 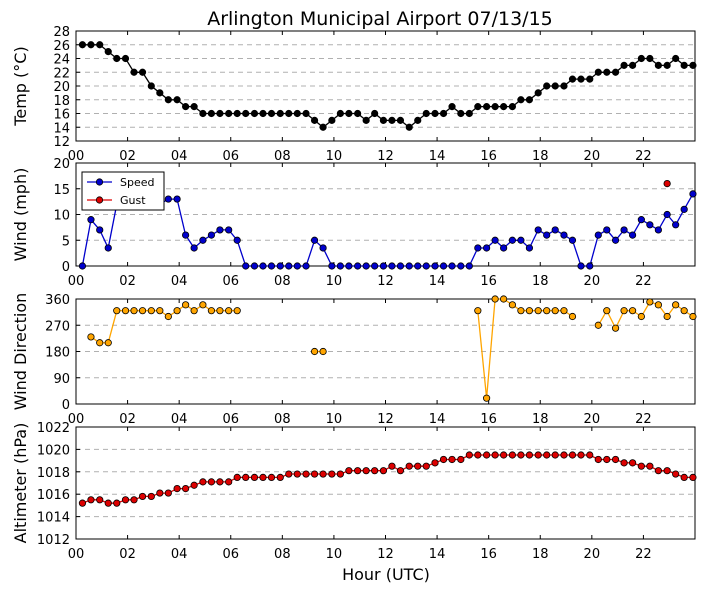 I want to click on x-axis-label: Hour (UTC), so click(x=386, y=574).